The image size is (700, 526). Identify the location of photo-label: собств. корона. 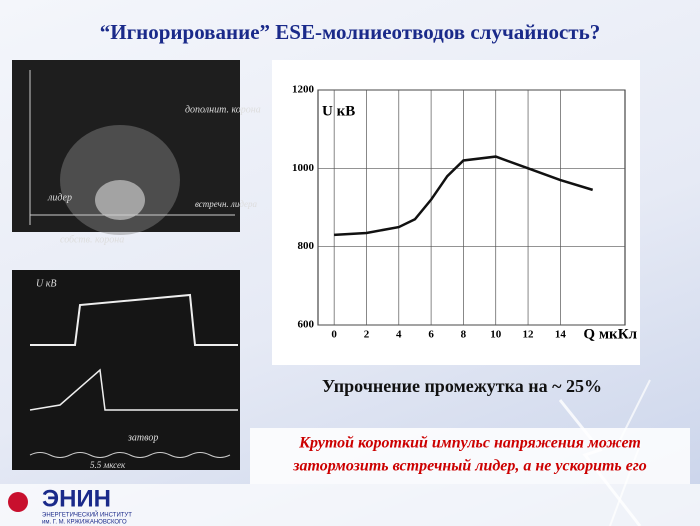
(92, 239).